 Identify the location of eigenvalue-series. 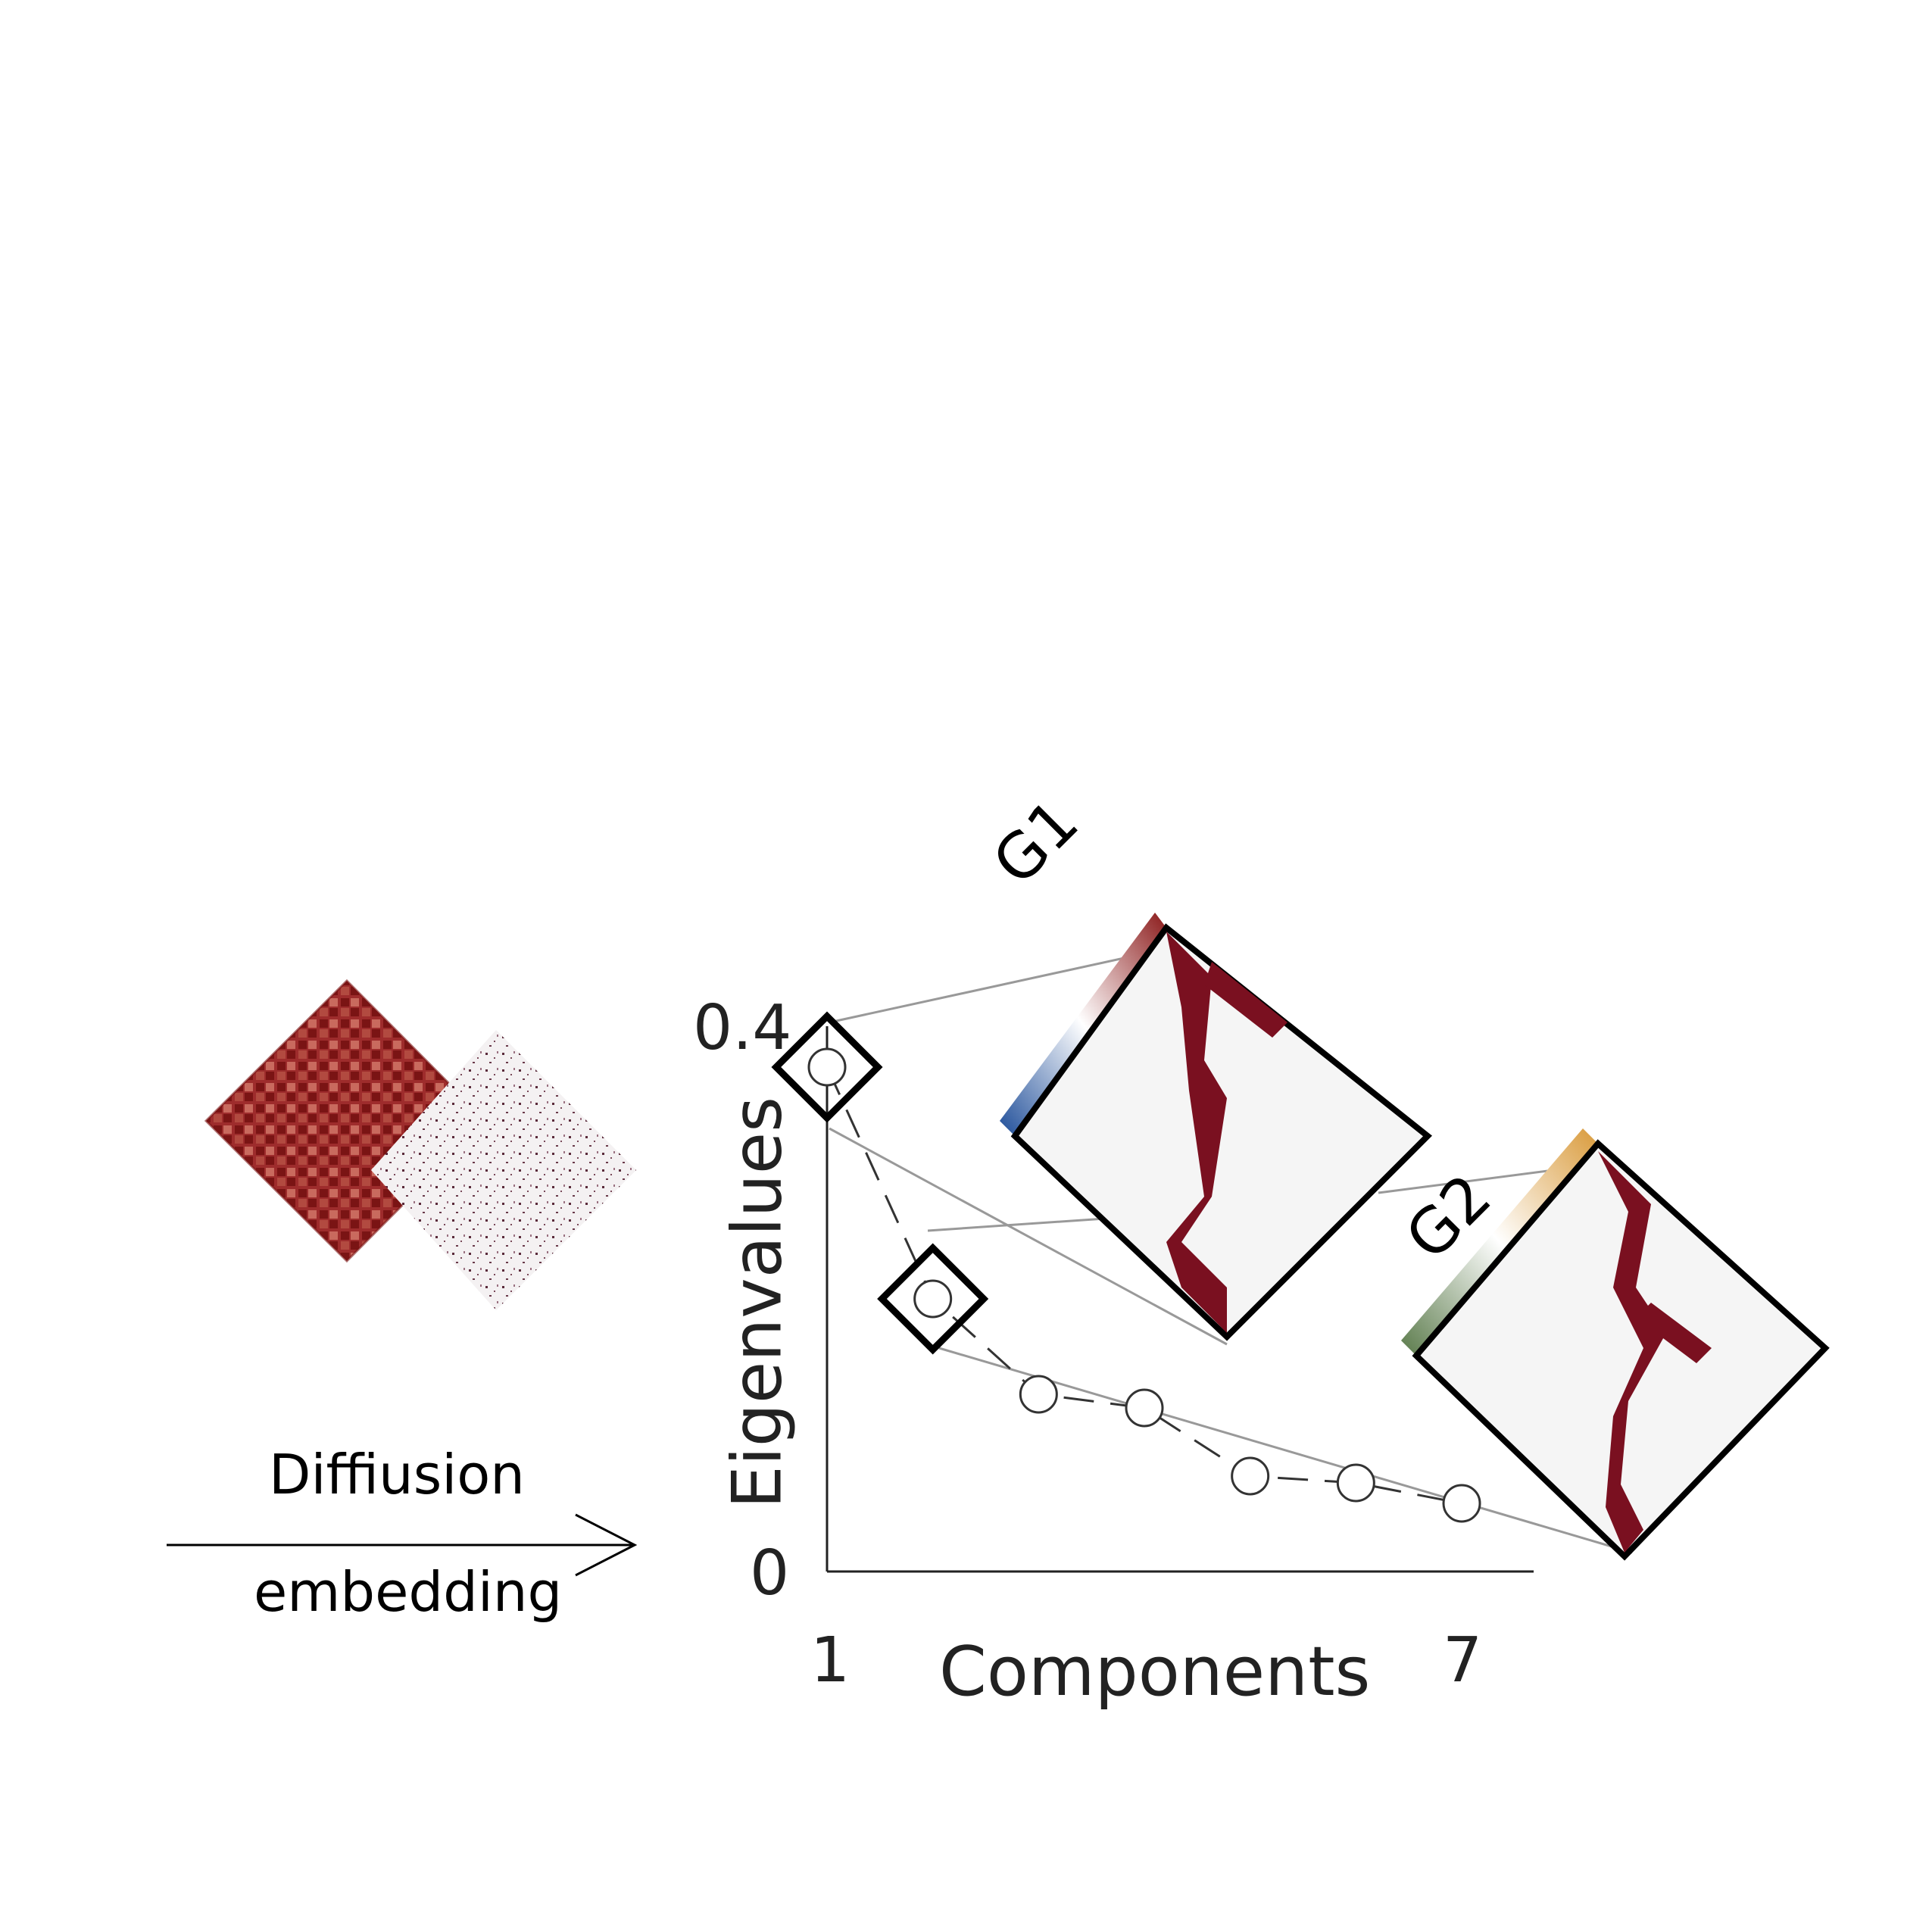
(1126, 1267).